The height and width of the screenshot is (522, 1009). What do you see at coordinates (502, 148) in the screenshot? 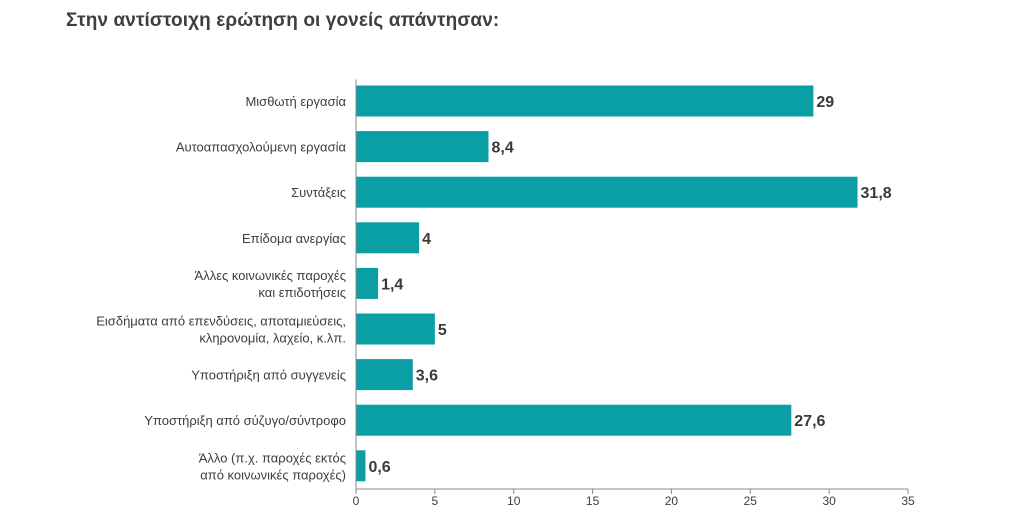
I see `bar-value-label: 8,4` at bounding box center [502, 148].